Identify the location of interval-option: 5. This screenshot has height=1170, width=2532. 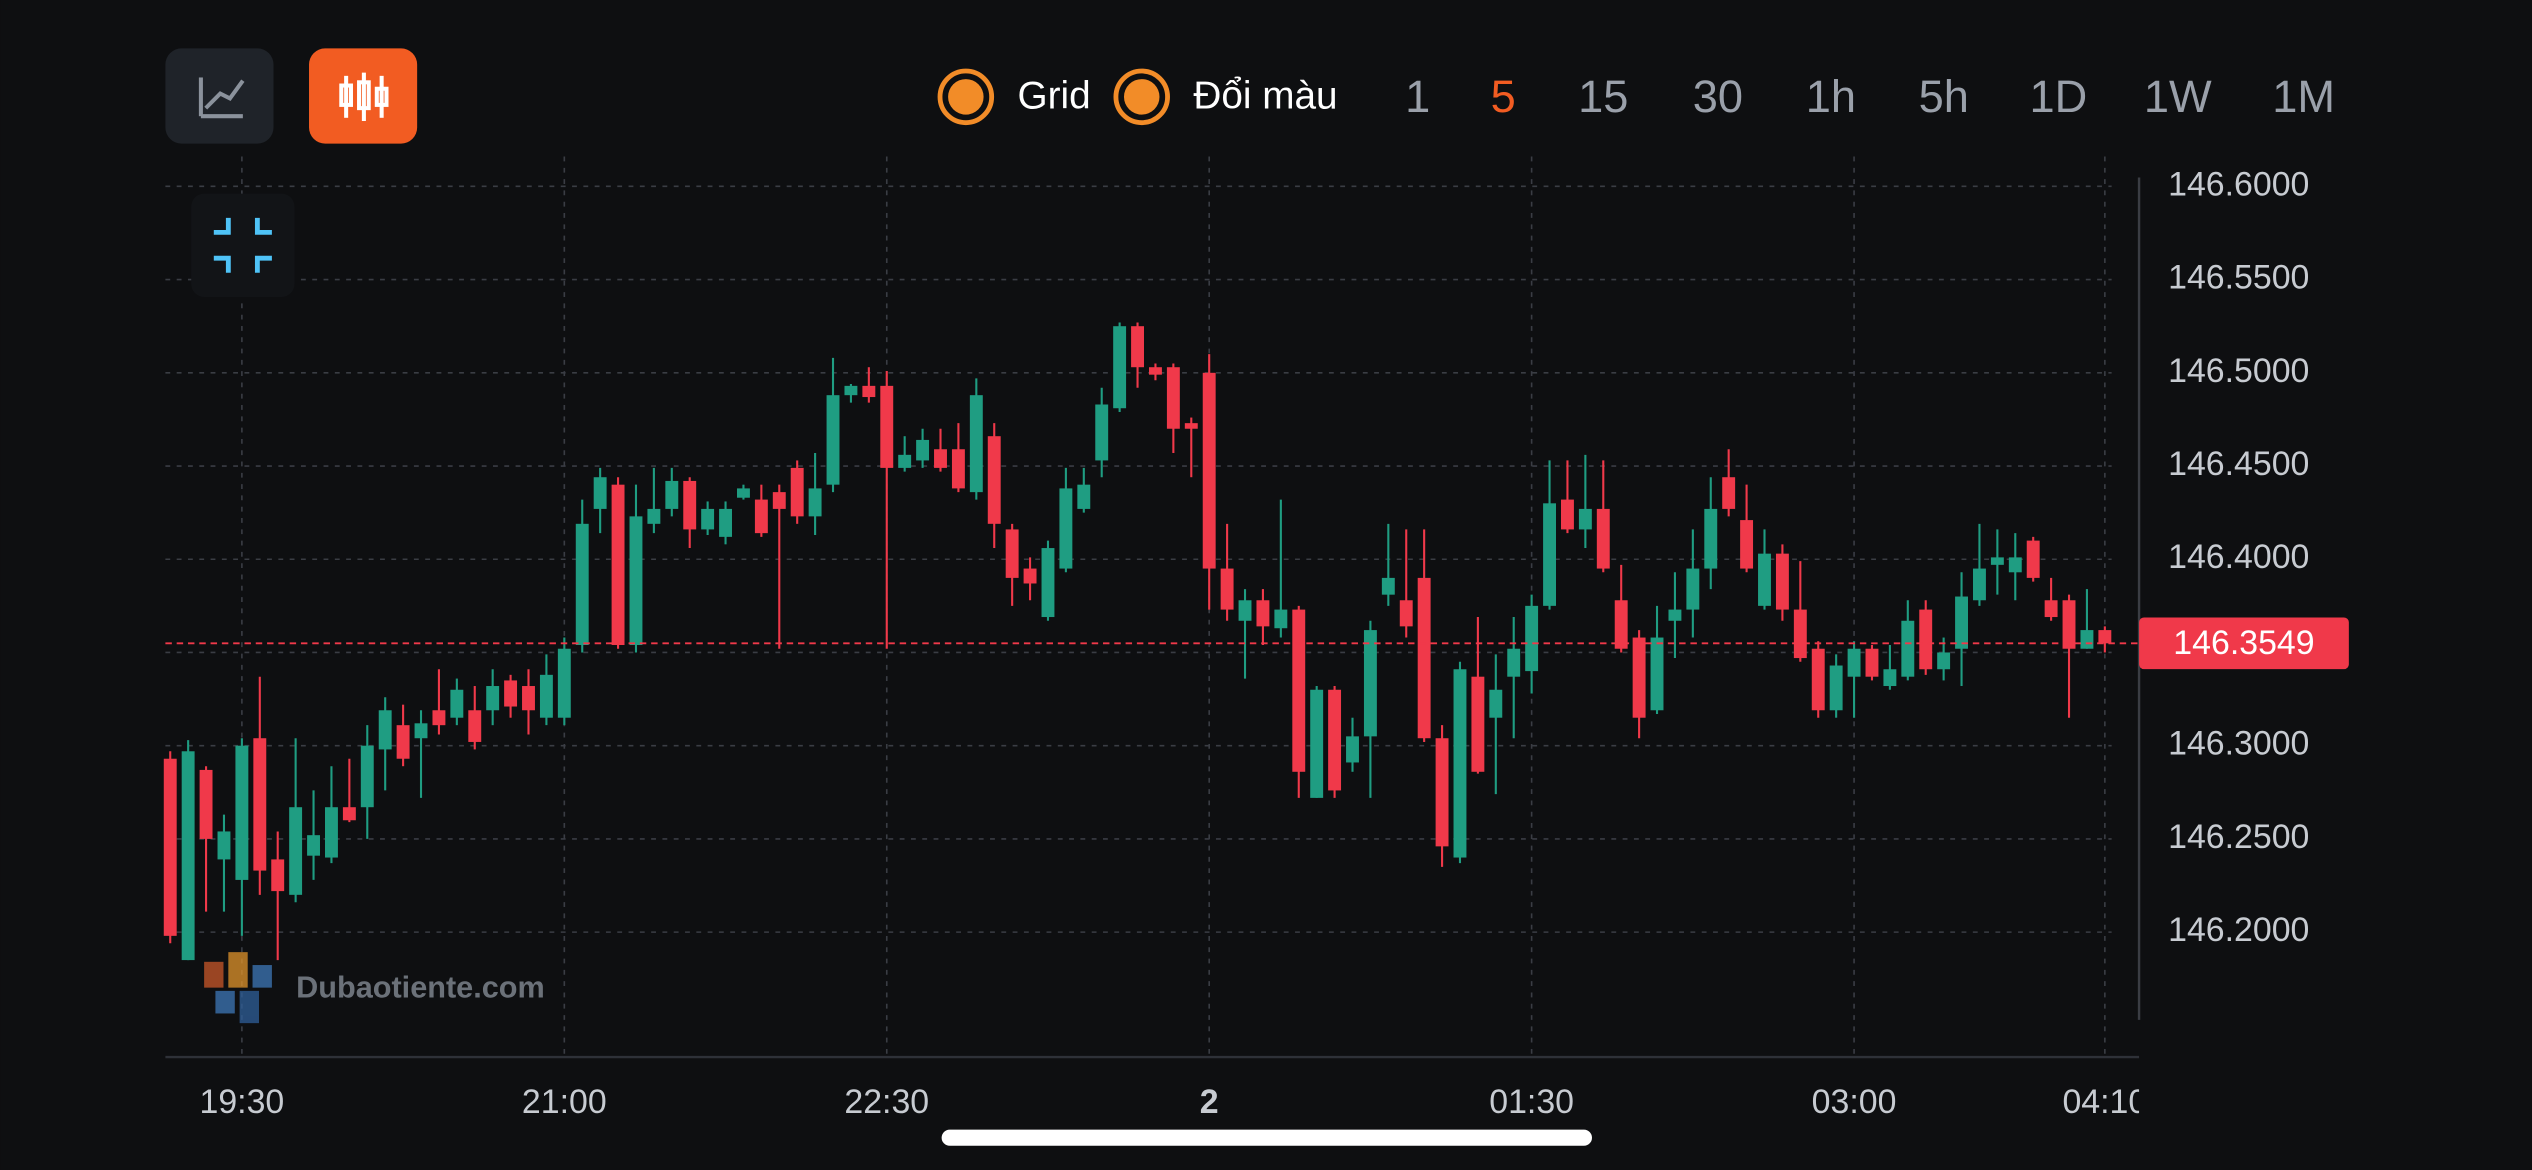
(1503, 96).